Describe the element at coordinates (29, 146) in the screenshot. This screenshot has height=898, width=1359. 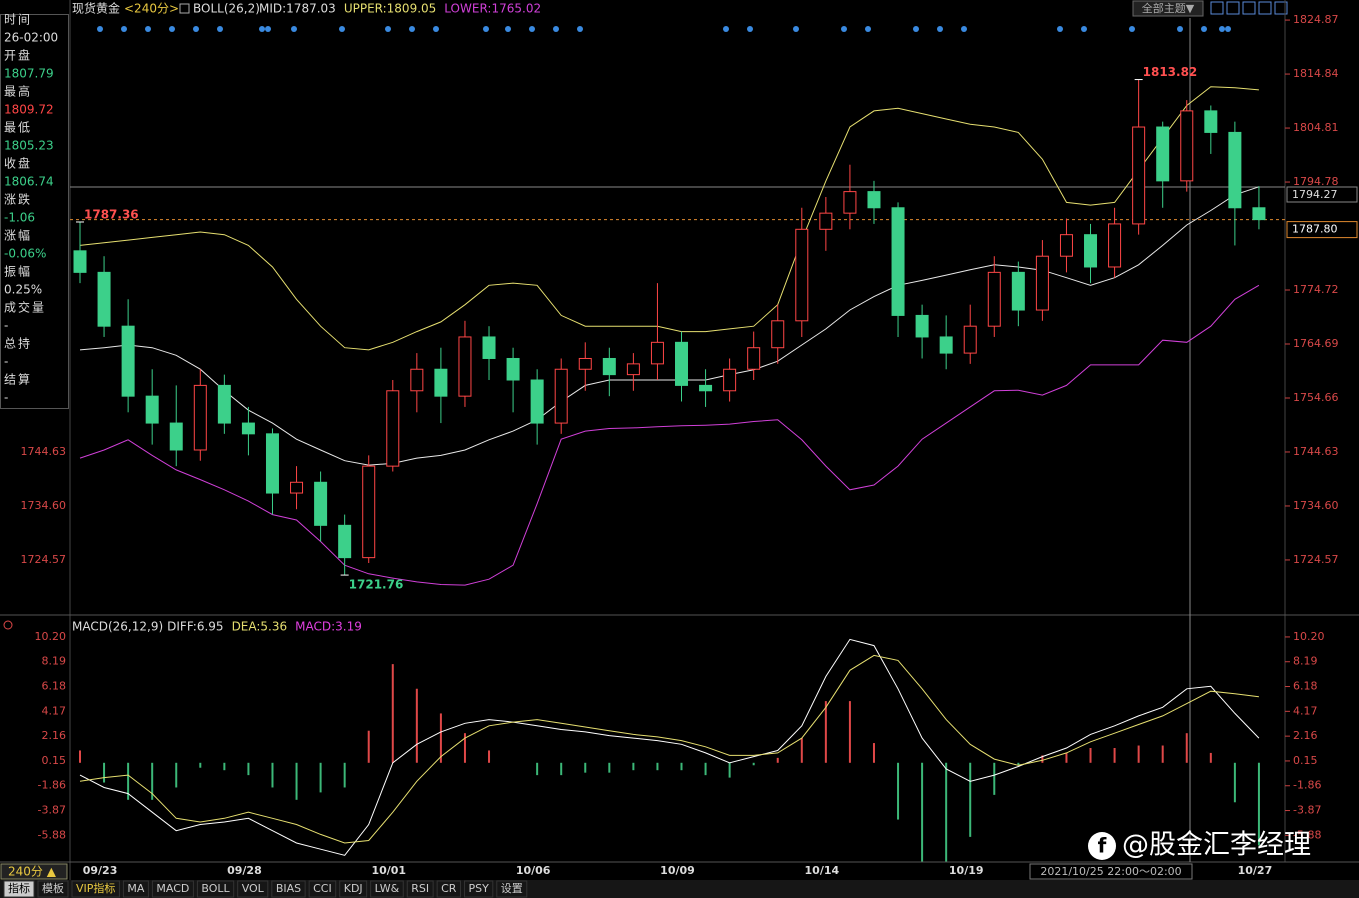
I see `info-value: 1805.23` at that location.